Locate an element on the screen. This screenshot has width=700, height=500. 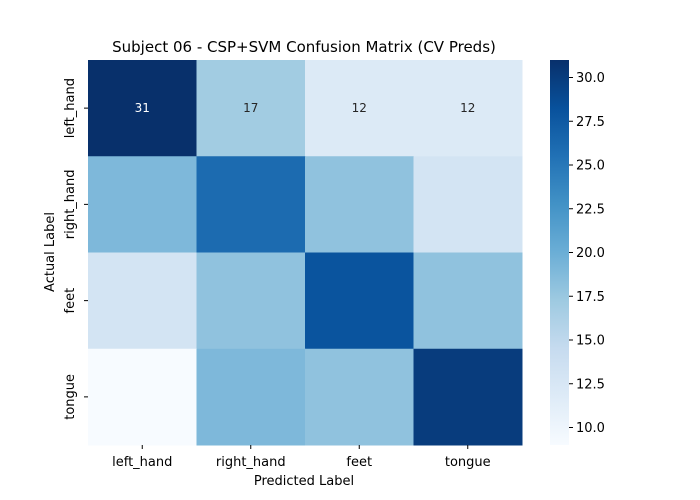
colorbar-tick-label: 27.5 is located at coordinates (590, 122).